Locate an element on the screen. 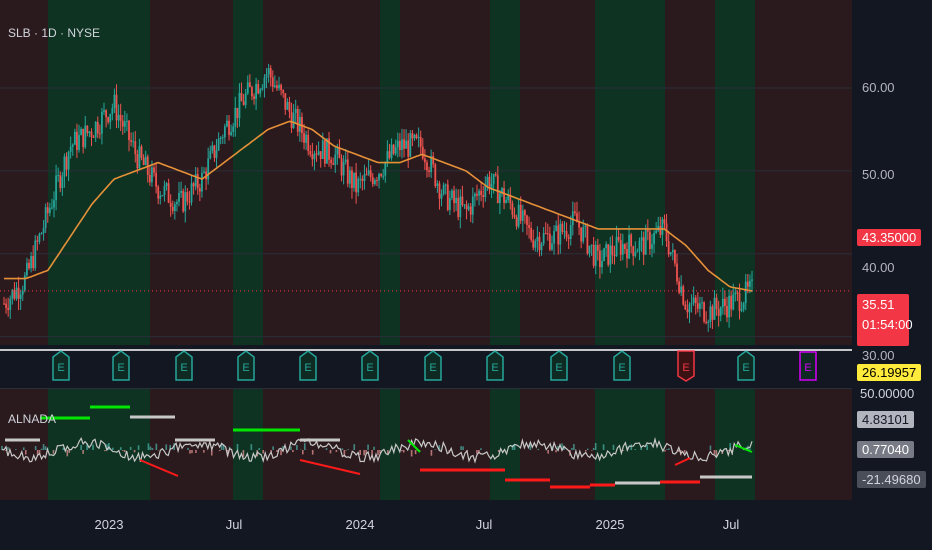  earnings-marker-10: E is located at coordinates (686, 366).